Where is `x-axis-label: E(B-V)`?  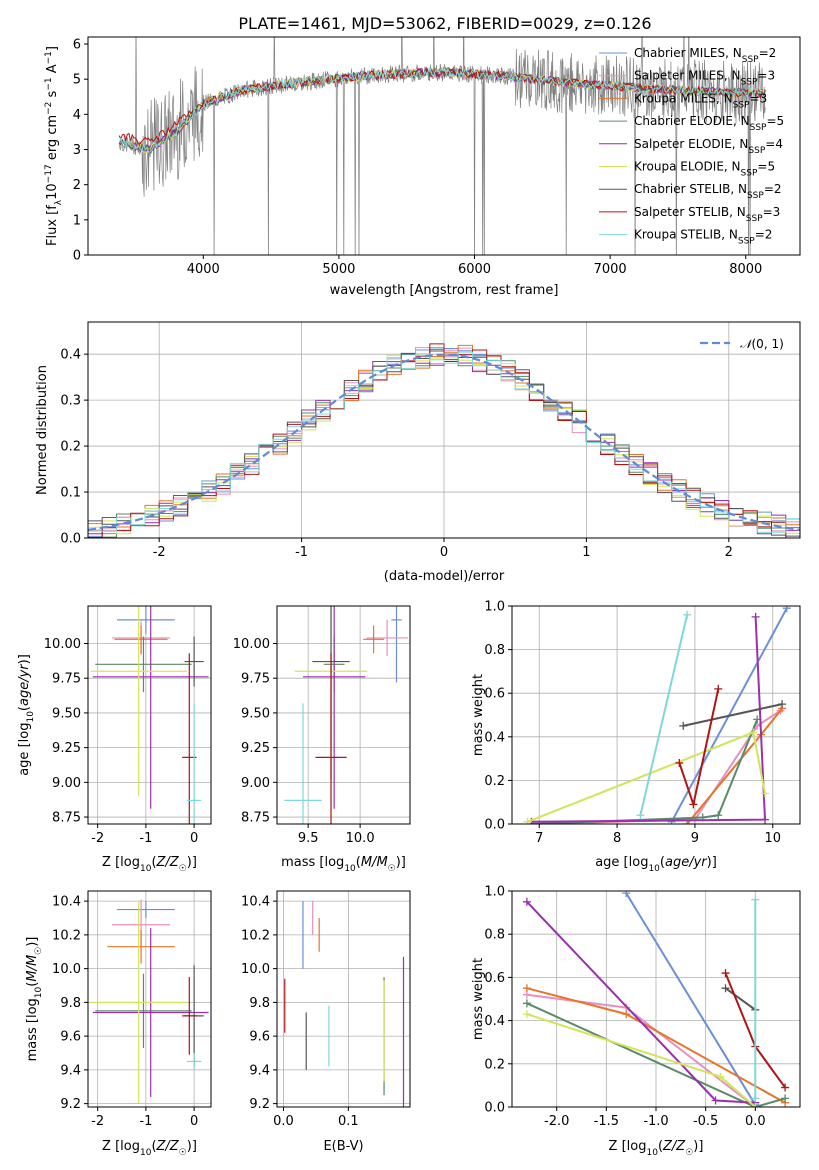 x-axis-label: E(B-V) is located at coordinates (343, 1146).